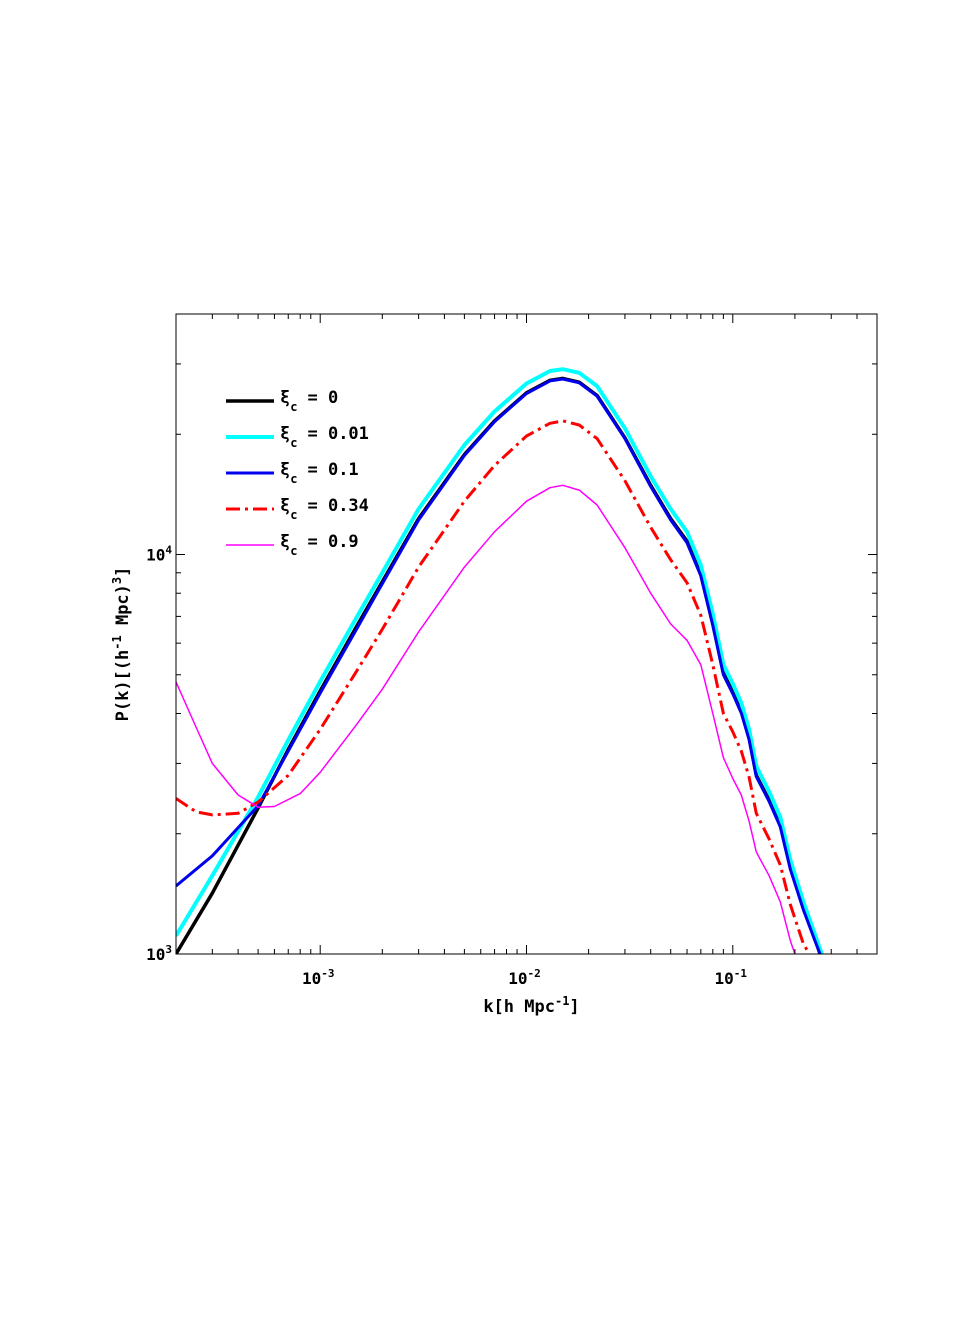 The image size is (969, 1329). I want to click on legend-label-3: ξc = 0.34, so click(324, 509).